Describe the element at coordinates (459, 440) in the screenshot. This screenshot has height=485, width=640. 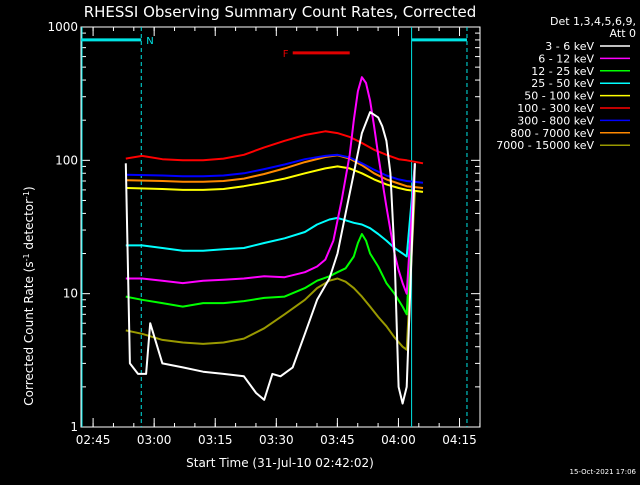
I see `x-tick-label: 04:15` at that location.